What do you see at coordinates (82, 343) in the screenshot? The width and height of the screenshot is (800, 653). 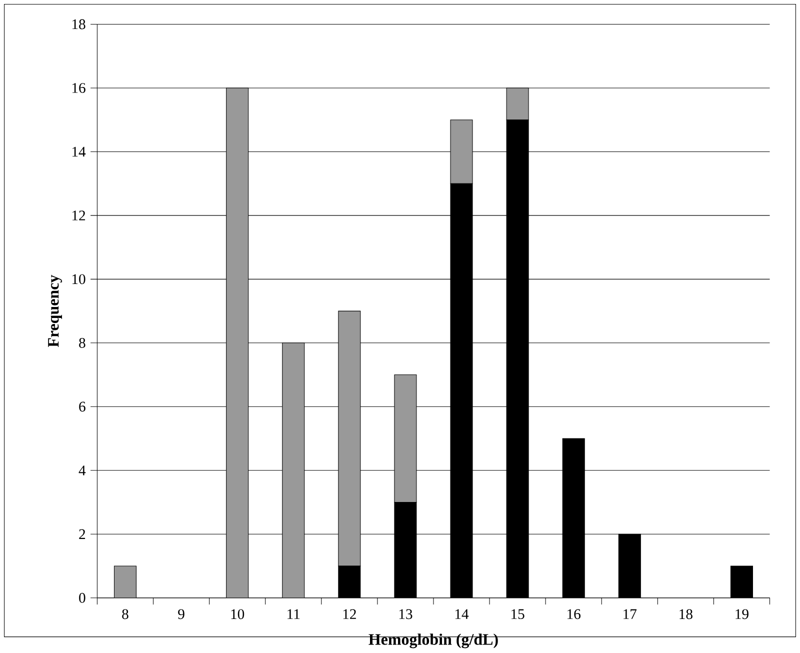 I see `y-tick-label: 8` at bounding box center [82, 343].